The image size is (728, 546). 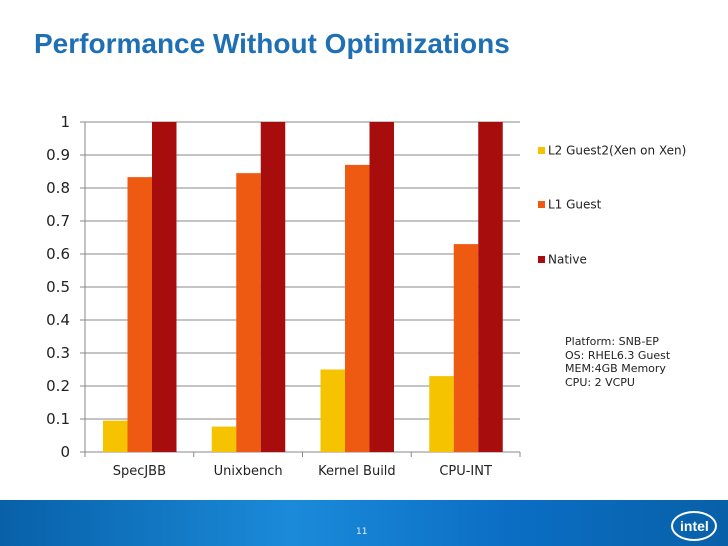 I want to click on y-tick-label: 0.8, so click(x=58, y=188).